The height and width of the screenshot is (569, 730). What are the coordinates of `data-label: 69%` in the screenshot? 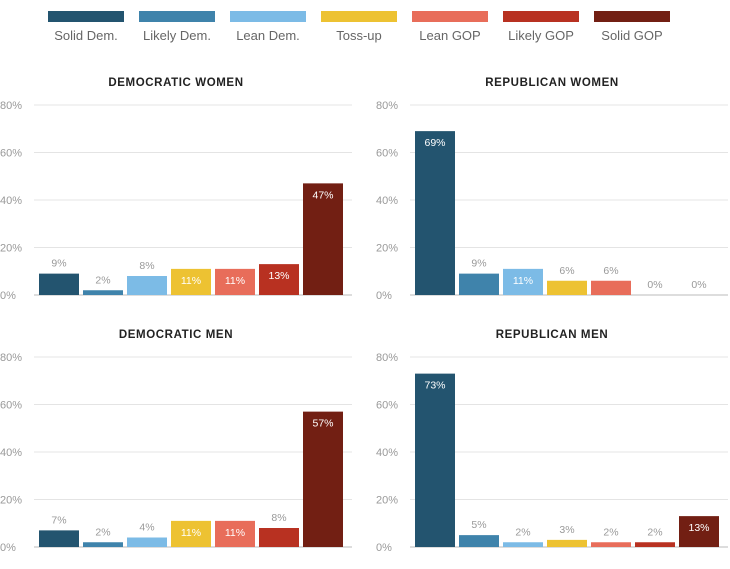 It's located at (434, 143).